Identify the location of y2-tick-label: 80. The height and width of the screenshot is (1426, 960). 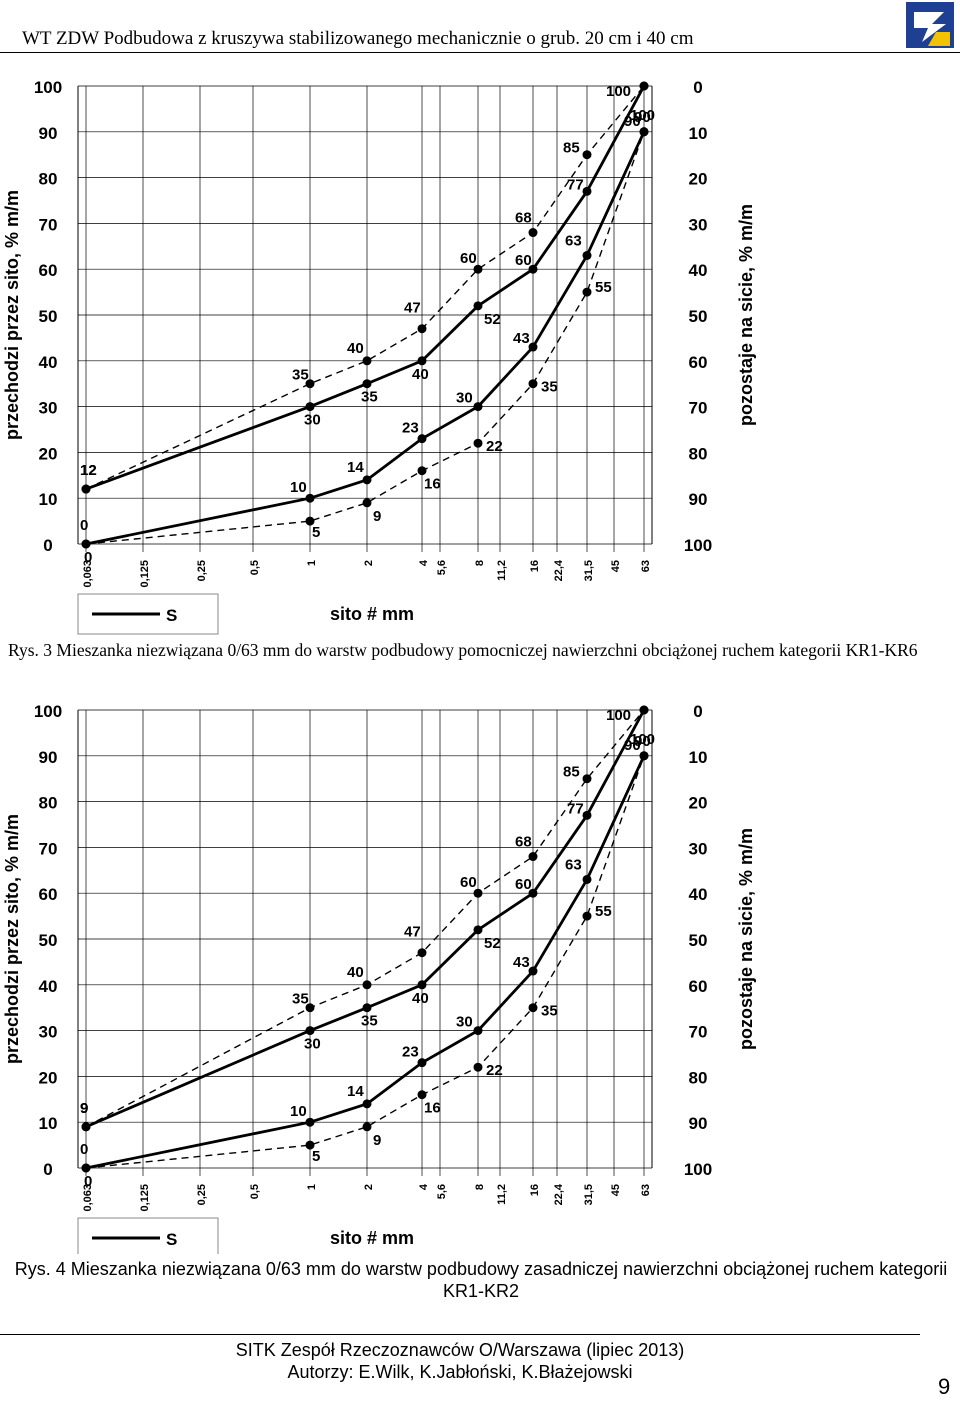
(698, 1077).